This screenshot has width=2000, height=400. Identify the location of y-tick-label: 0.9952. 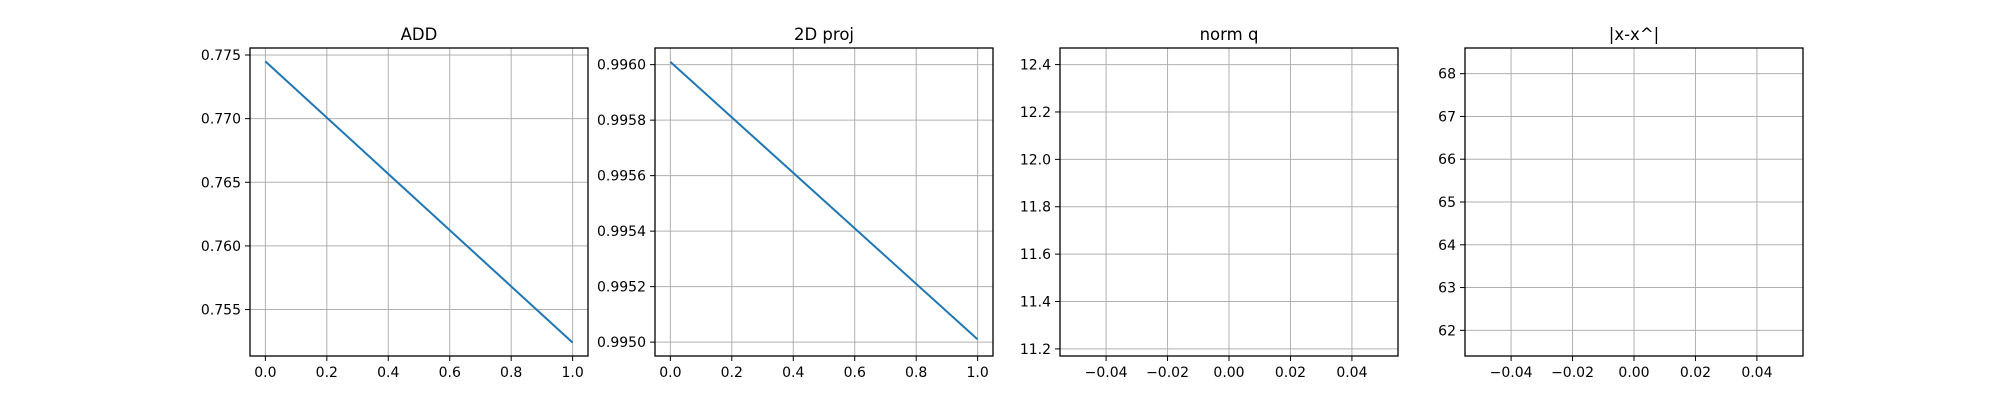
(621, 288).